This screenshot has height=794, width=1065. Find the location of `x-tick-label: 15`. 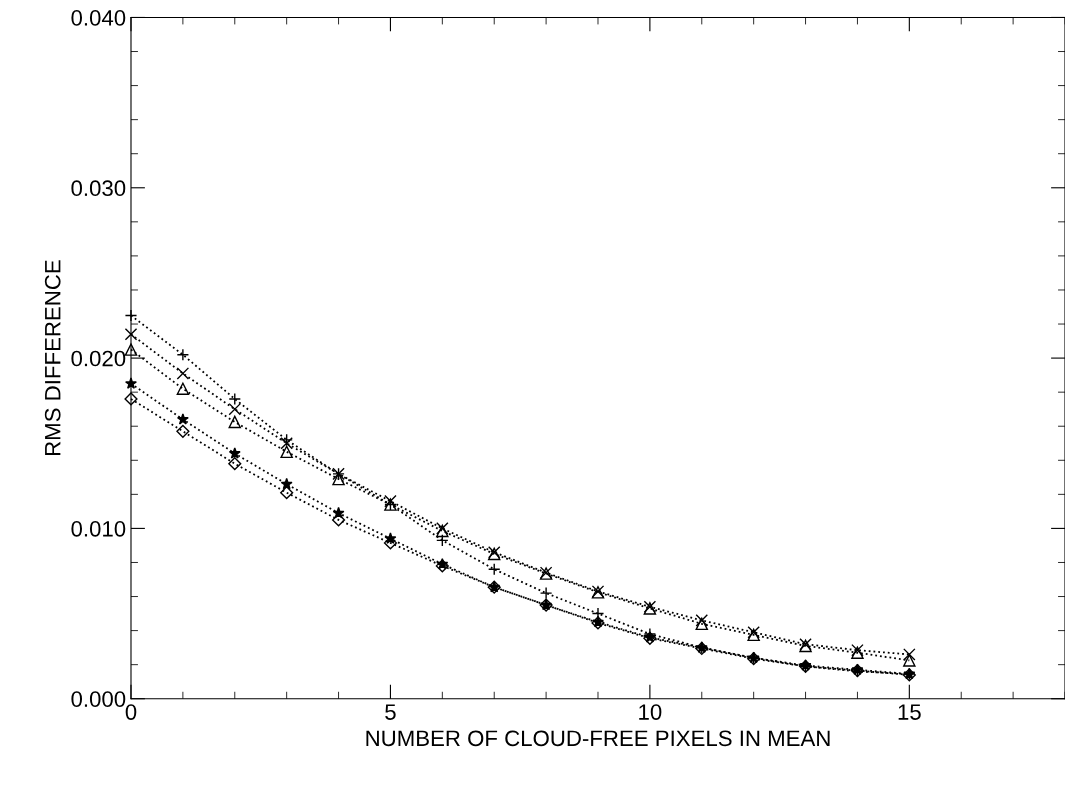

x-tick-label: 15 is located at coordinates (909, 712).